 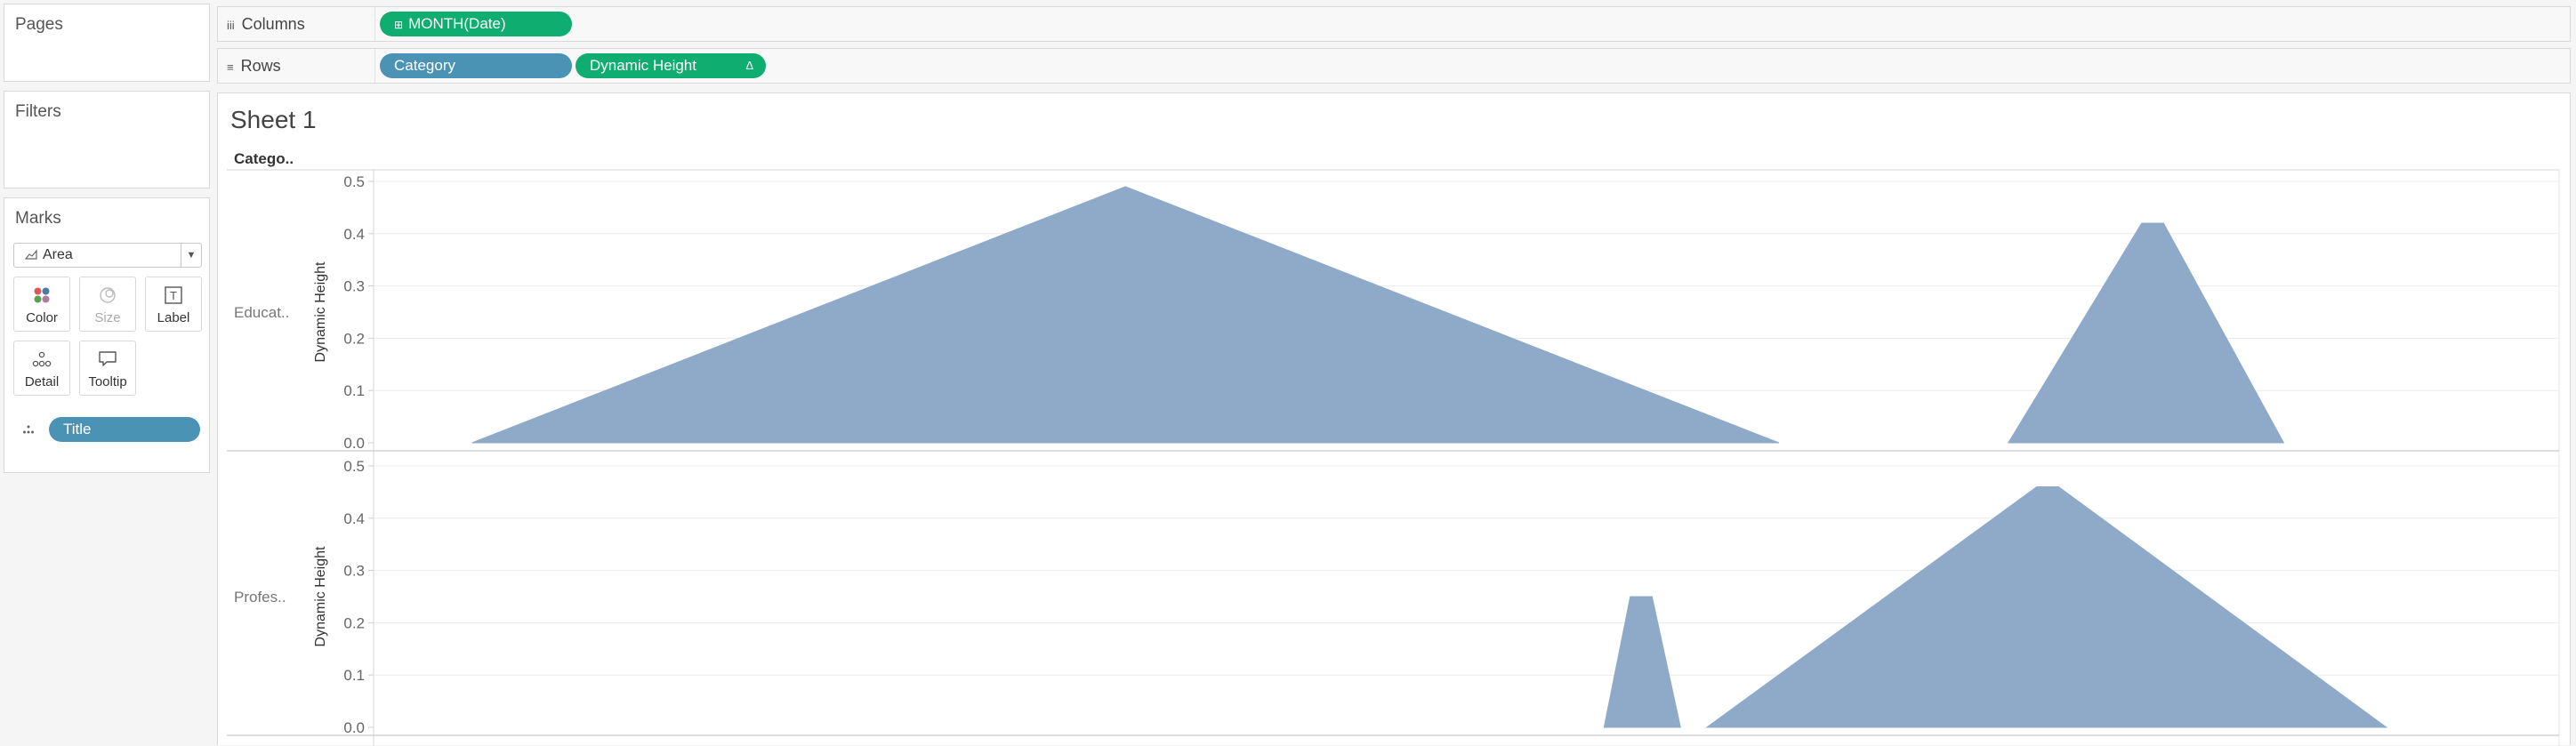 I want to click on svg-text: T, so click(x=173, y=295).